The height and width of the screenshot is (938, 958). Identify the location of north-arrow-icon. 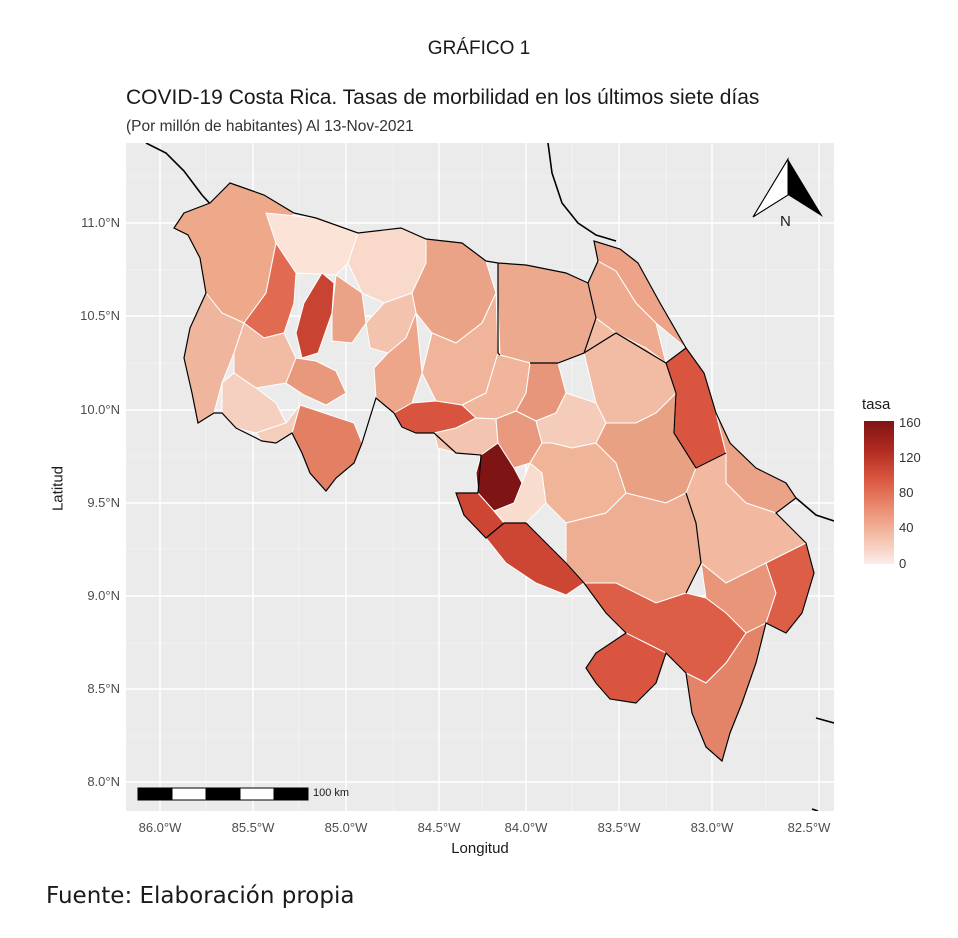
(787, 187).